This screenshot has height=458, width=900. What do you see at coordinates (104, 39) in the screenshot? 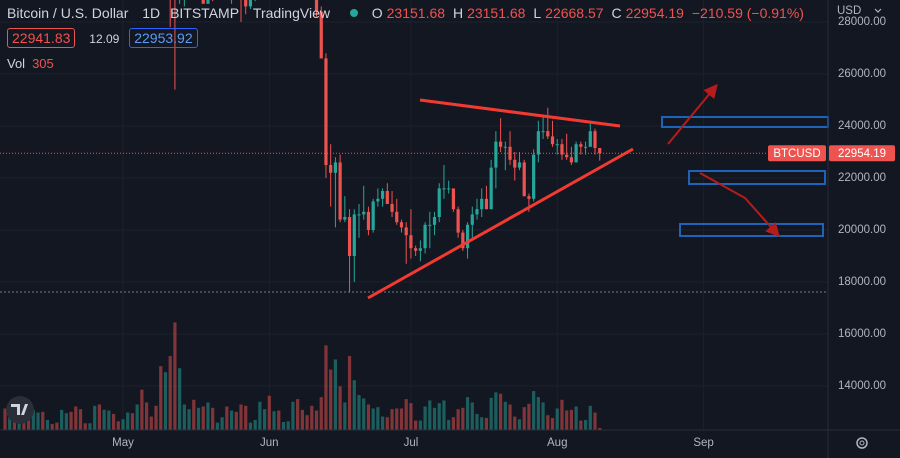
I see `spread: 12.09` at bounding box center [104, 39].